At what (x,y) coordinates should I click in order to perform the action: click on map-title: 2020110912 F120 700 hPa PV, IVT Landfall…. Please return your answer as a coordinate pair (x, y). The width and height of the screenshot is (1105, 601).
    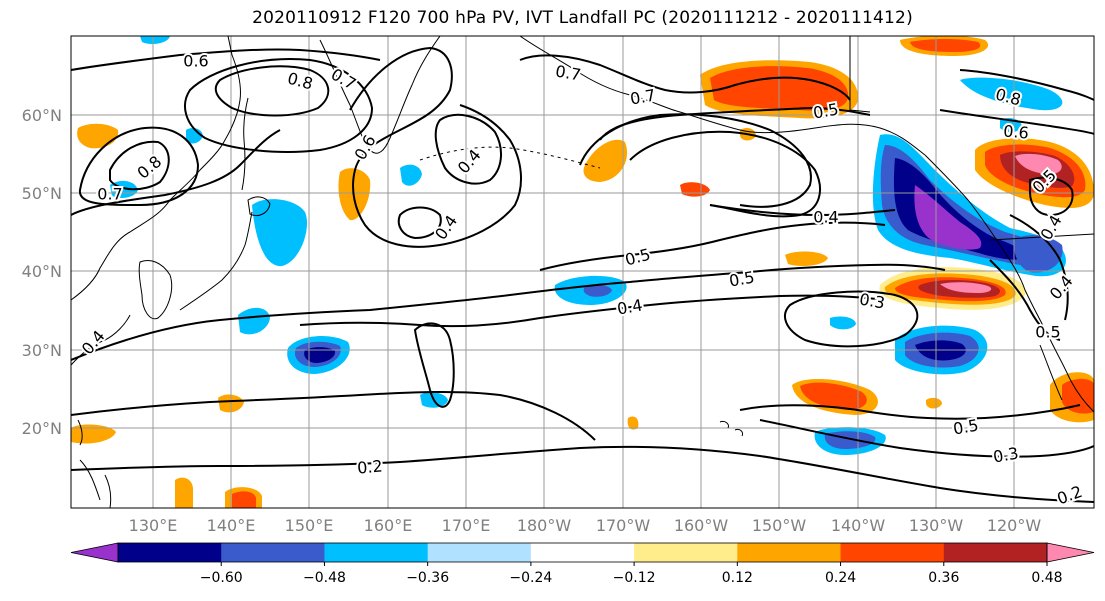
    Looking at the image, I should click on (582, 18).